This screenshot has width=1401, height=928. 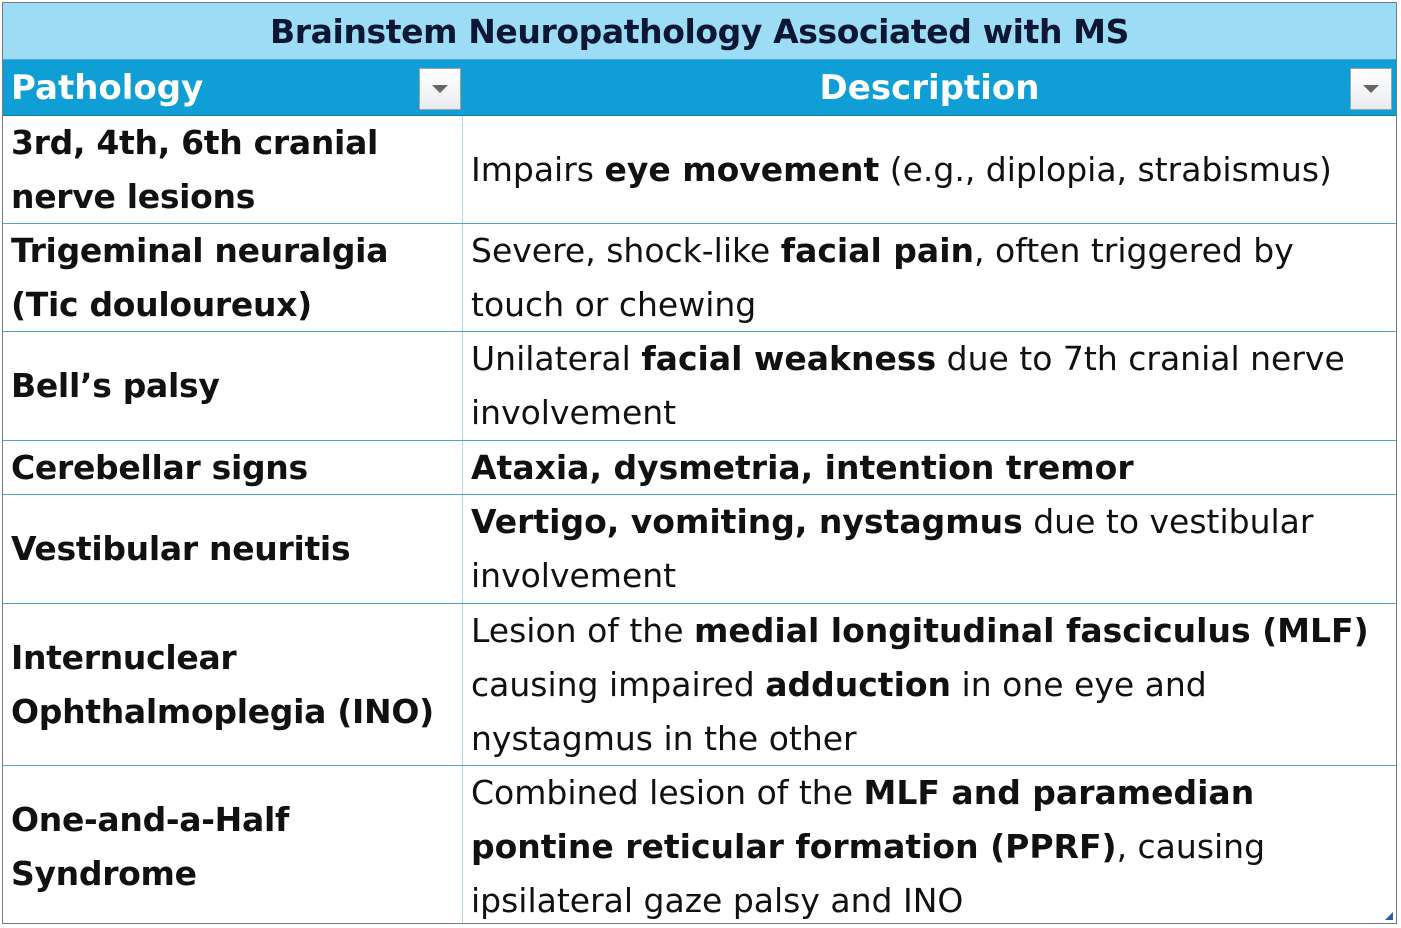 I want to click on description-text: Ataxia, dysmetria, intention tremor, so click(x=802, y=468).